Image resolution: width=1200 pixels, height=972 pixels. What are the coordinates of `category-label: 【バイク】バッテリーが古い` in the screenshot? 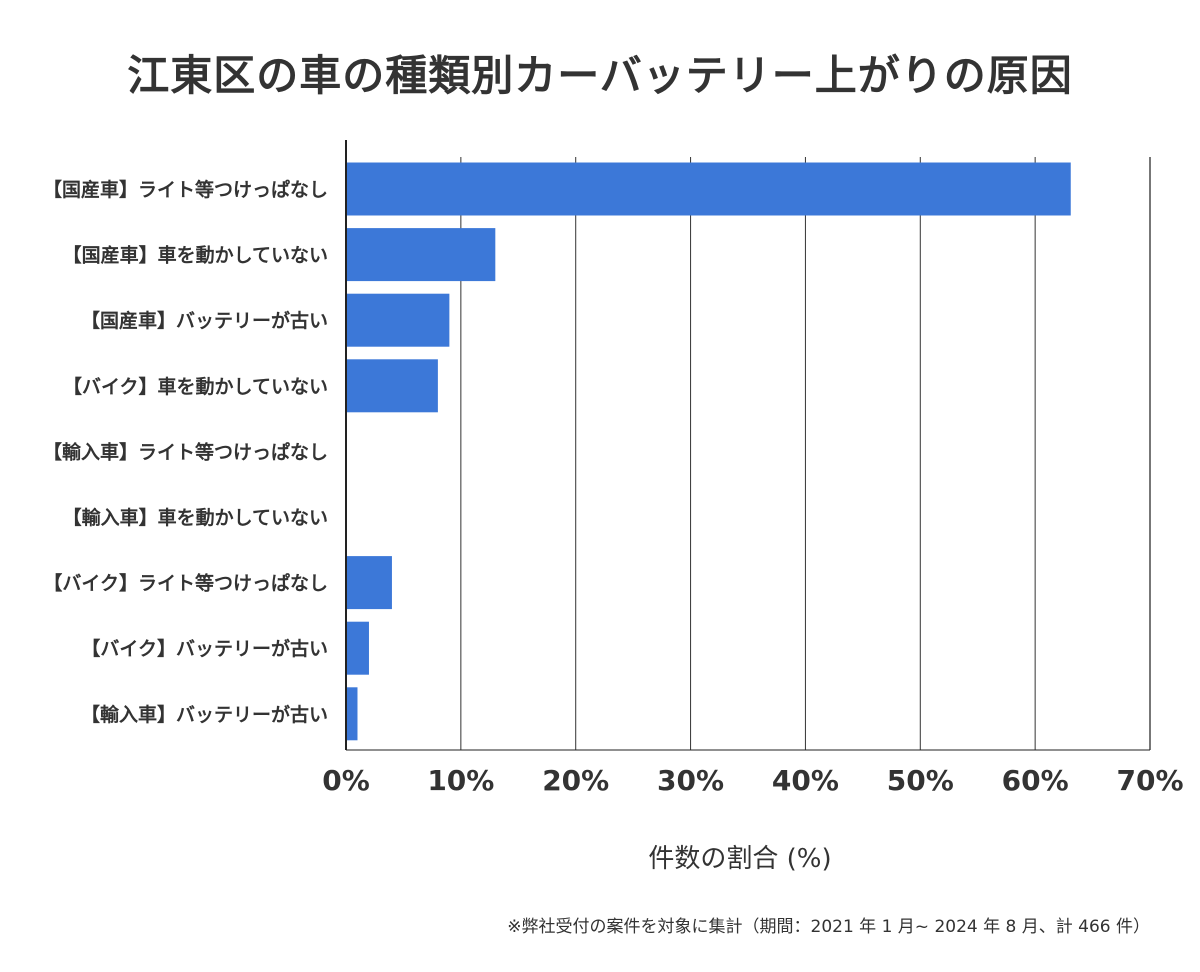 It's located at (204, 648).